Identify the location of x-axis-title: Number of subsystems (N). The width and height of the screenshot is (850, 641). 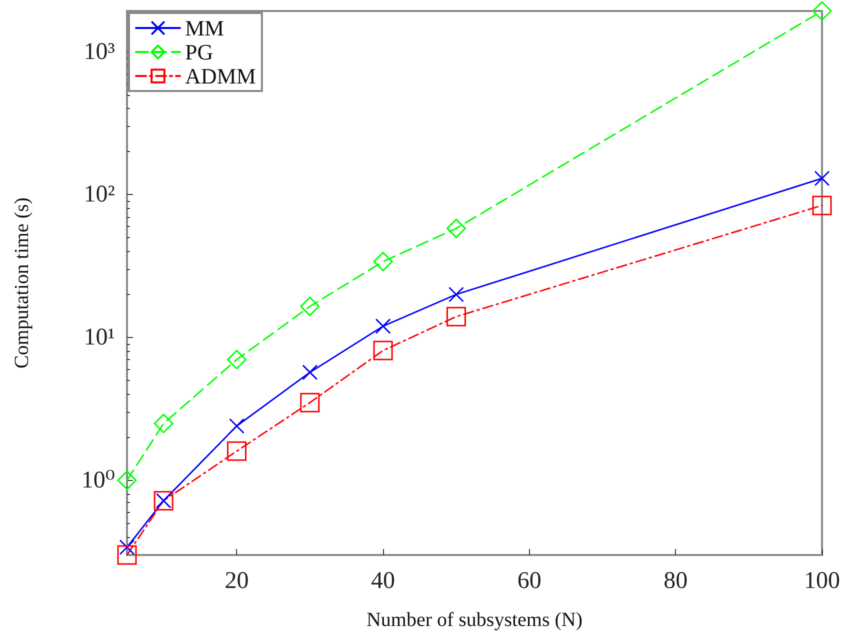
(474, 620).